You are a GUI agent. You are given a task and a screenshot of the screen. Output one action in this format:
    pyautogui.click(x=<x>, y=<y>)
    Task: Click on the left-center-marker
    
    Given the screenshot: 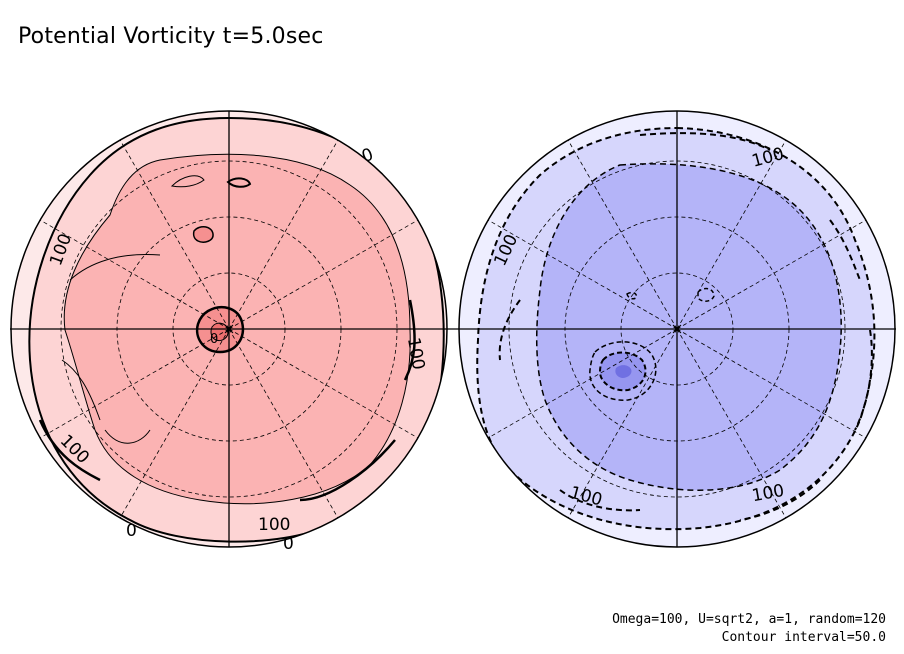 What is the action you would take?
    pyautogui.click(x=229, y=329)
    